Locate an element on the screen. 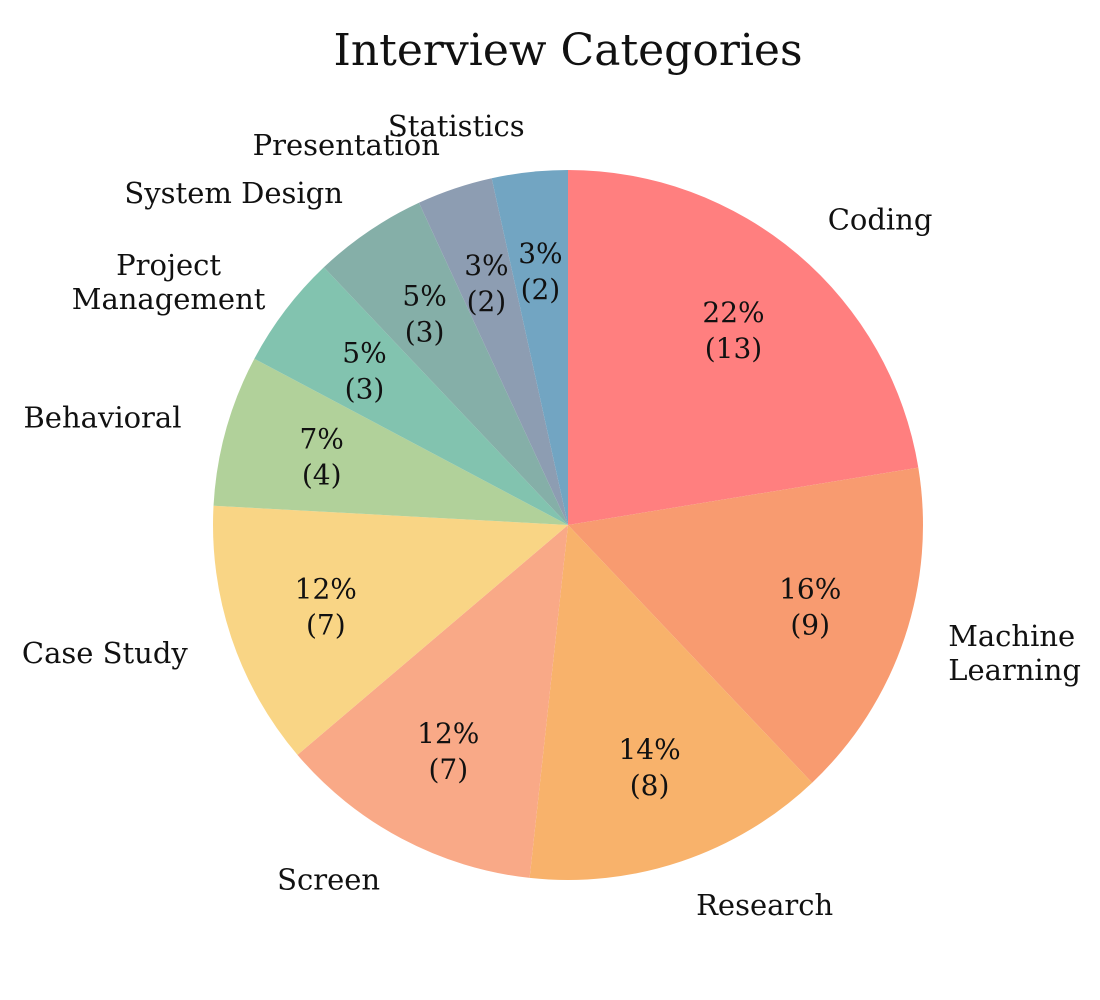 The image size is (1100, 1000). pie-category-label-coding: Coding is located at coordinates (880, 219).